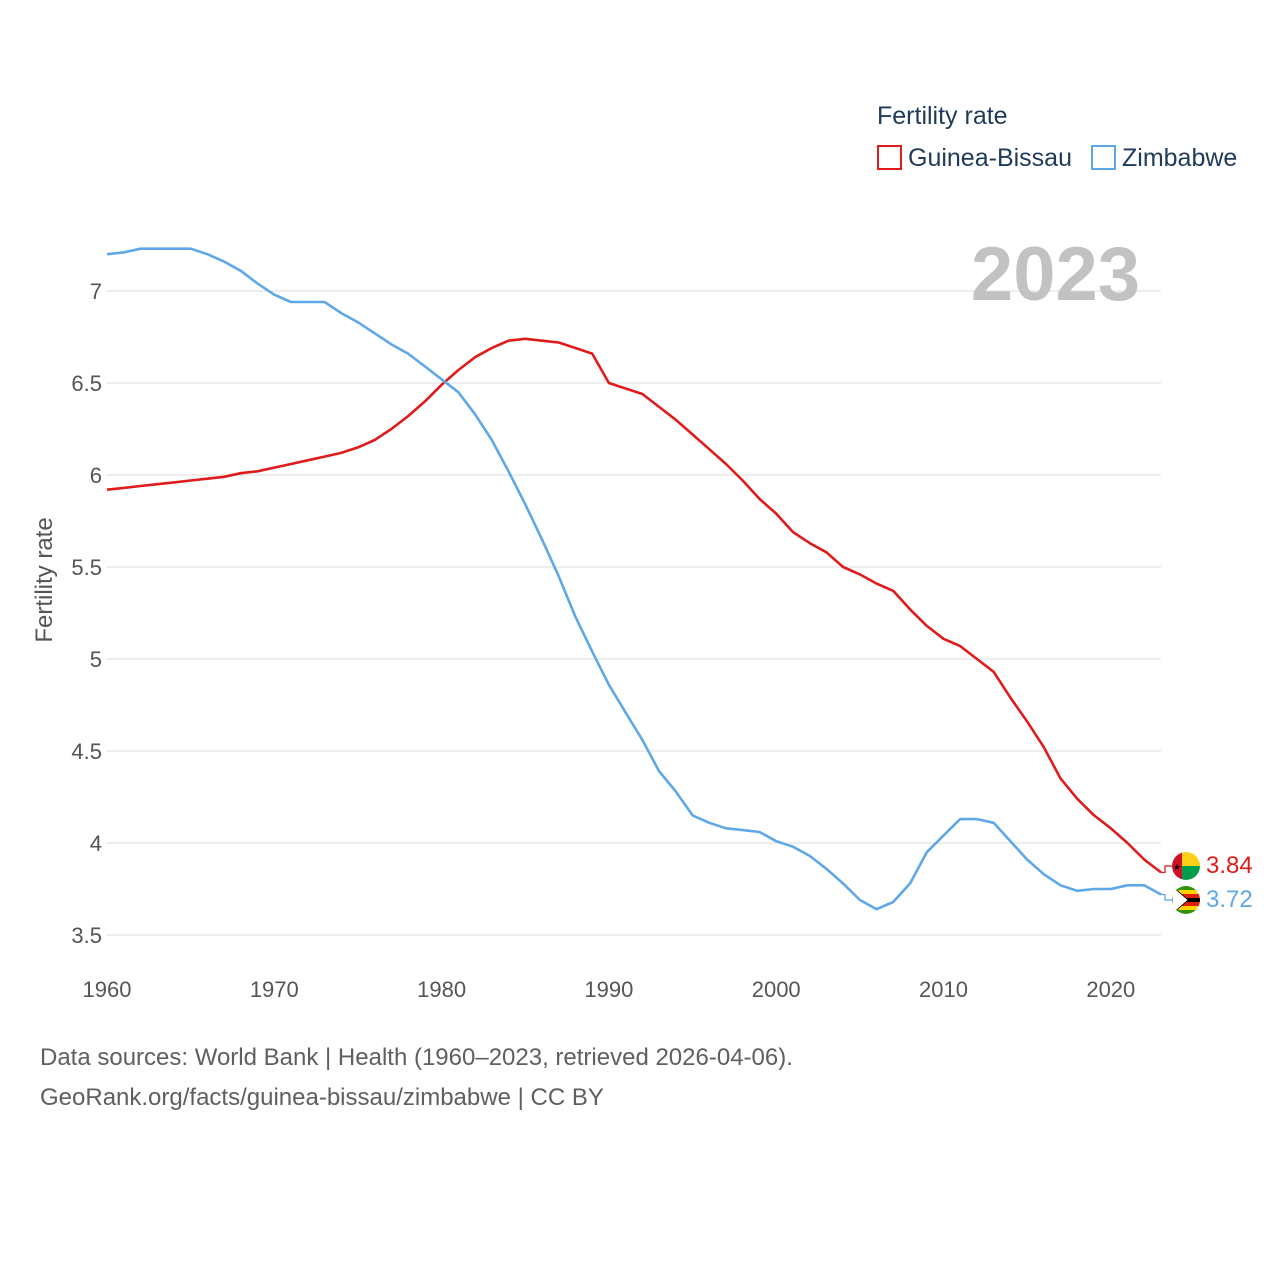 This screenshot has width=1280, height=1280. What do you see at coordinates (441, 989) in the screenshot?
I see `x-tick-label: 1980` at bounding box center [441, 989].